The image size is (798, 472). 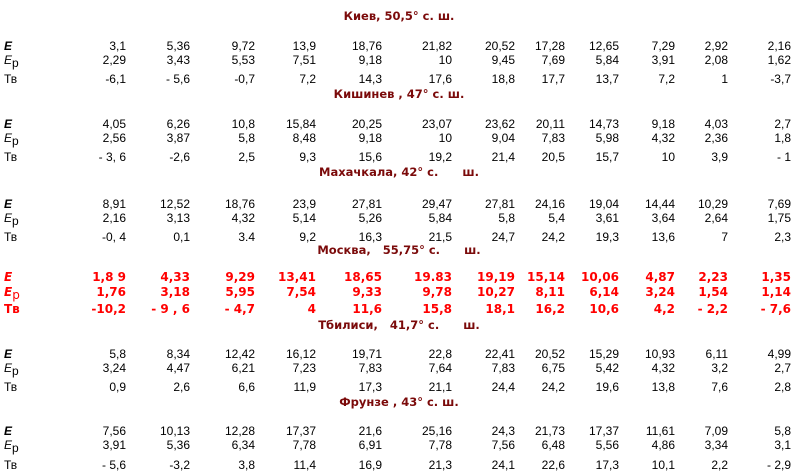 What do you see at coordinates (174, 431) in the screenshot?
I see `value-cell: 10,13` at bounding box center [174, 431].